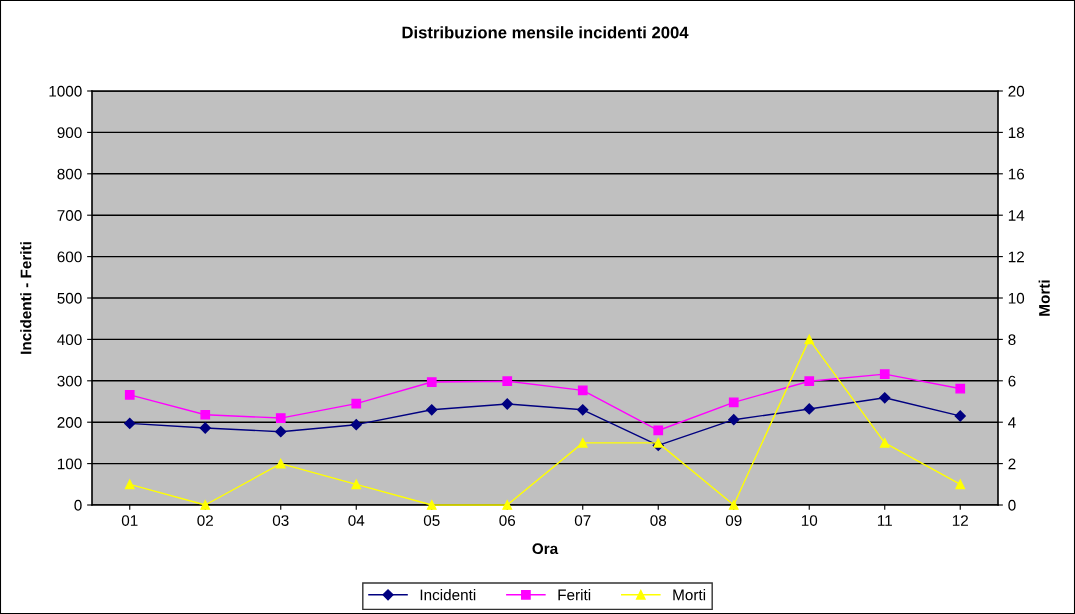 The width and height of the screenshot is (1075, 614). What do you see at coordinates (960, 520) in the screenshot?
I see `x-tick-label: 12` at bounding box center [960, 520].